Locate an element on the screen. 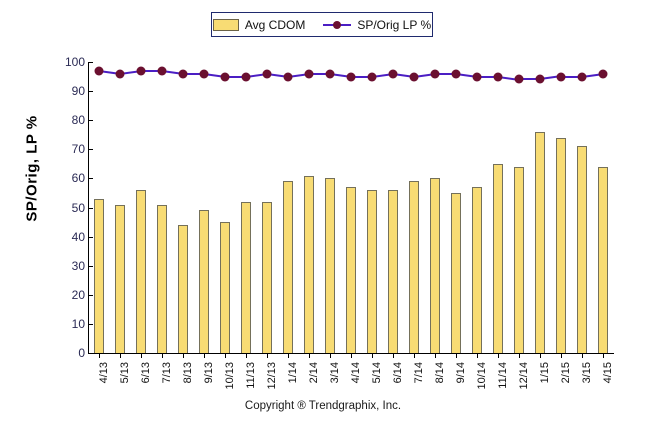 The height and width of the screenshot is (434, 646). x-tick-label-8-14: 8/14 is located at coordinates (439, 373).